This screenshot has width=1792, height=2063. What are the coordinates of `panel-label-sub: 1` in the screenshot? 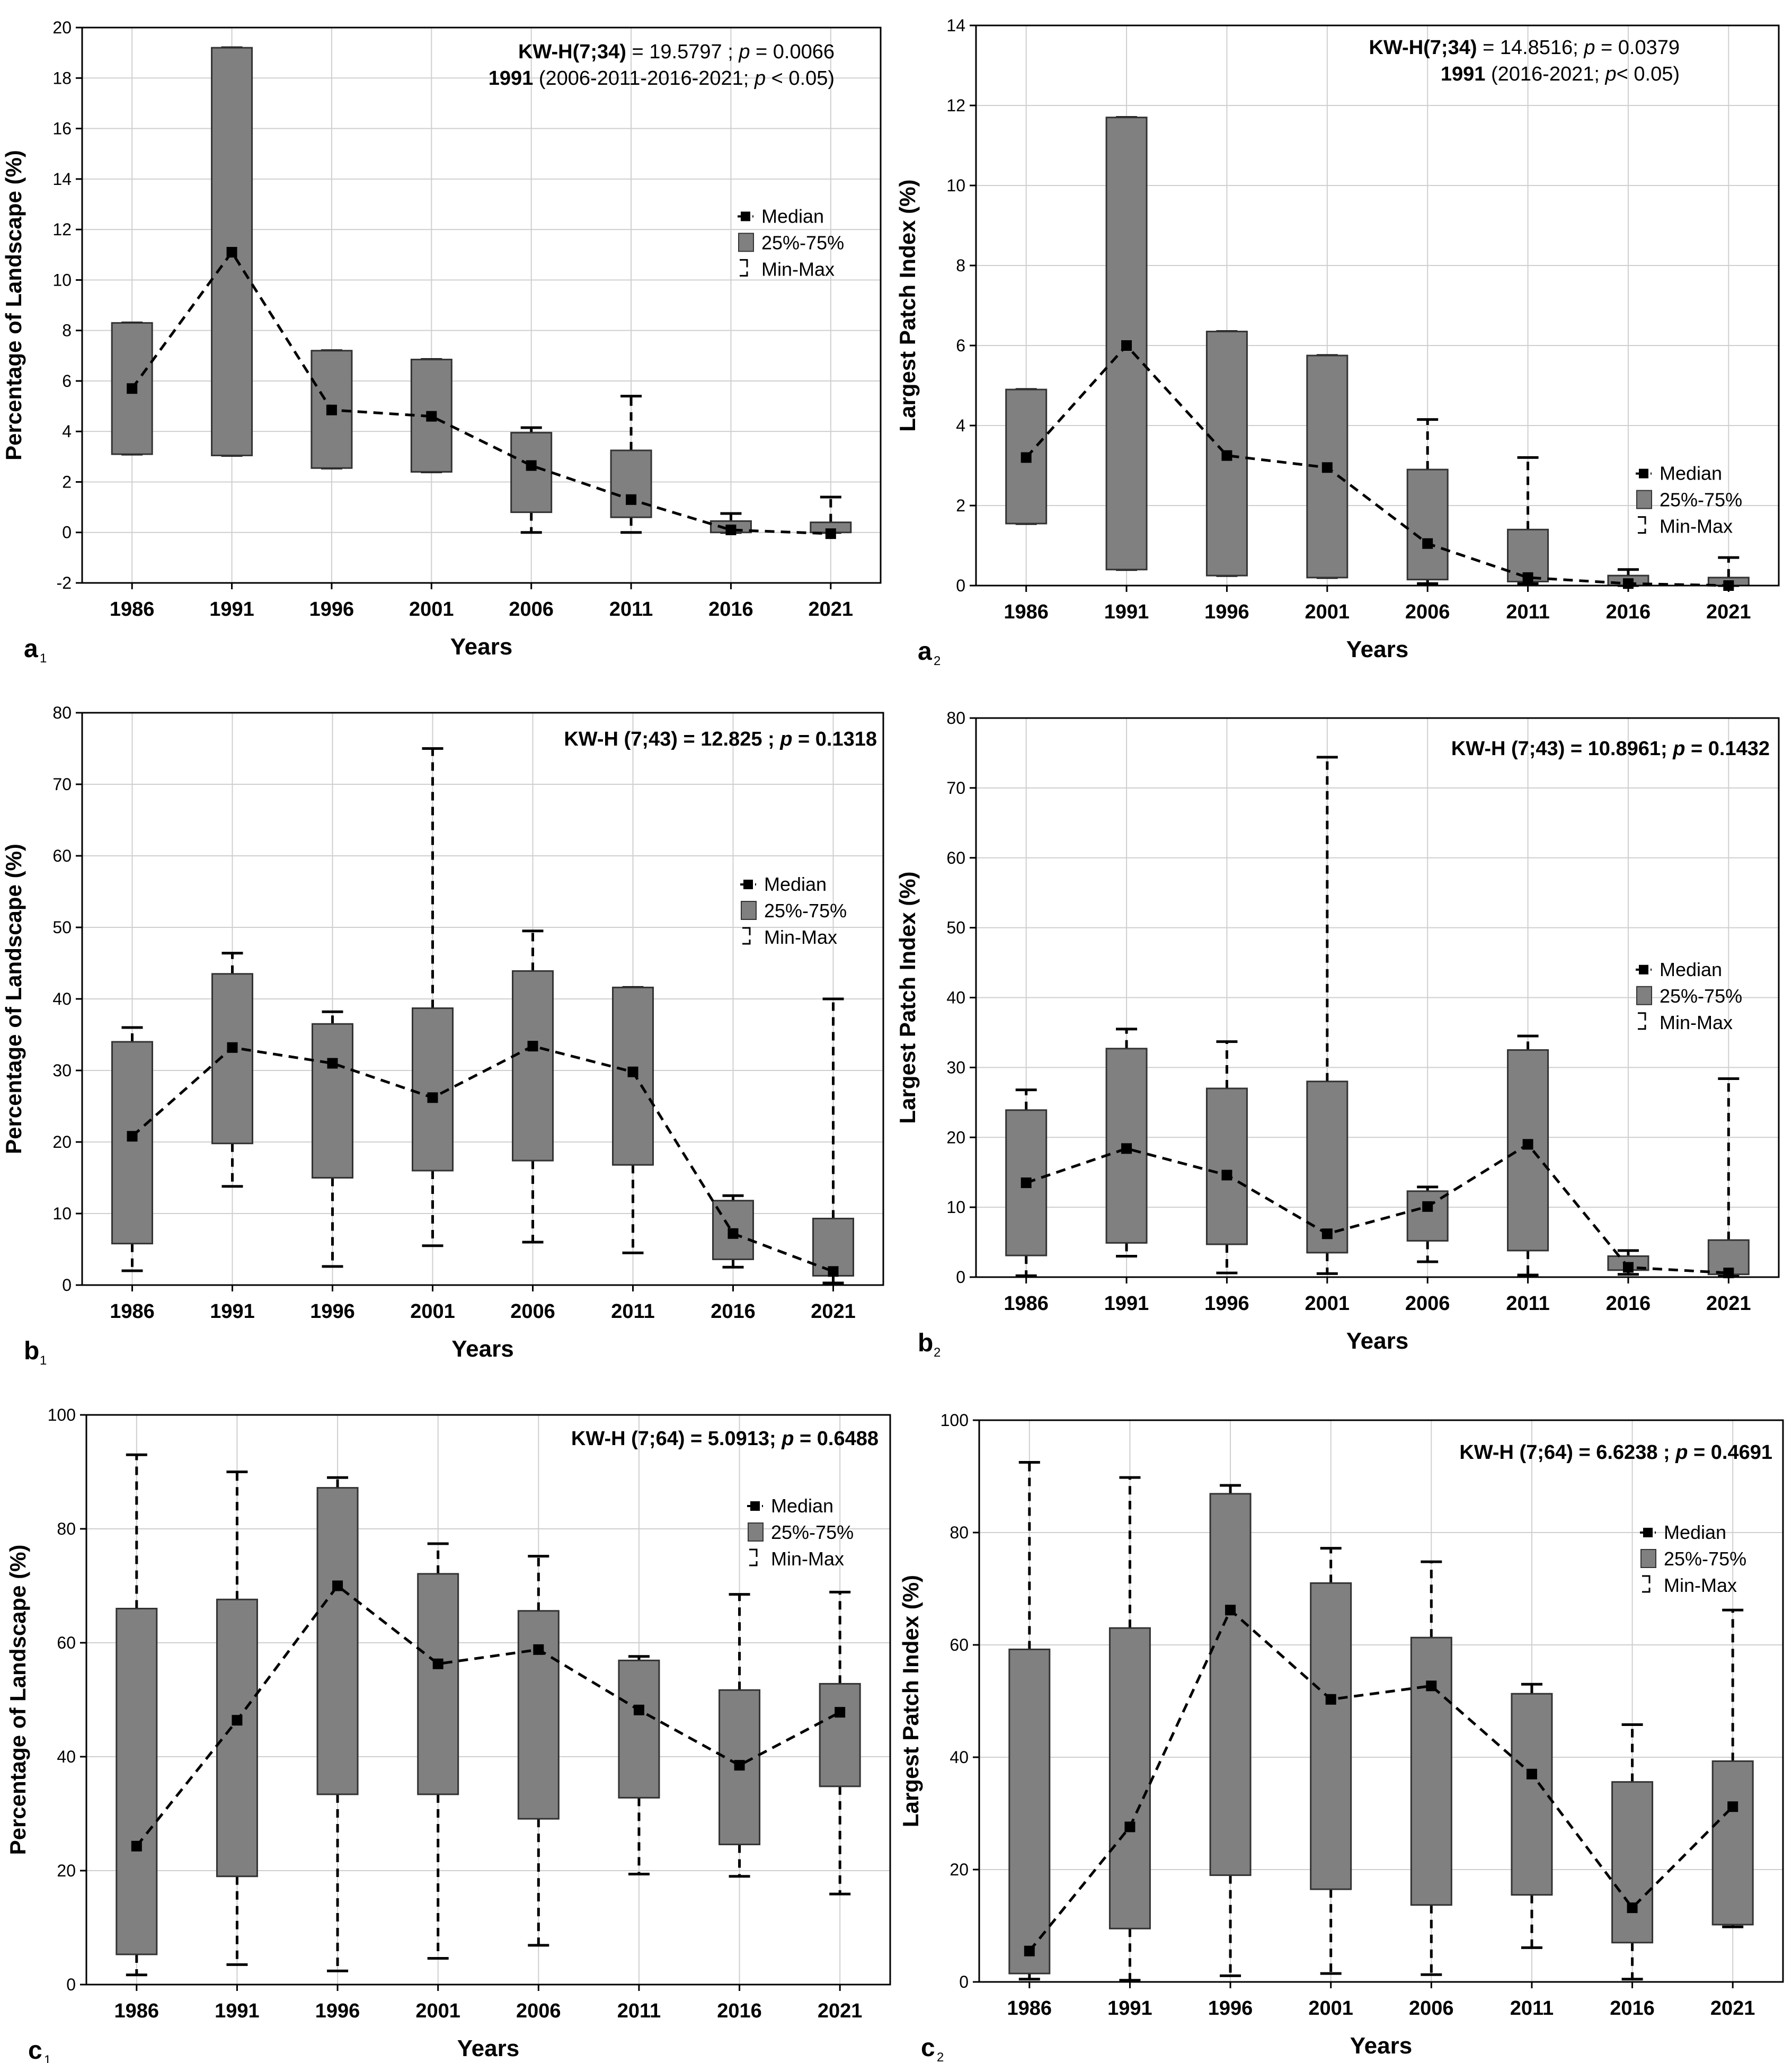 It's located at (44, 1360).